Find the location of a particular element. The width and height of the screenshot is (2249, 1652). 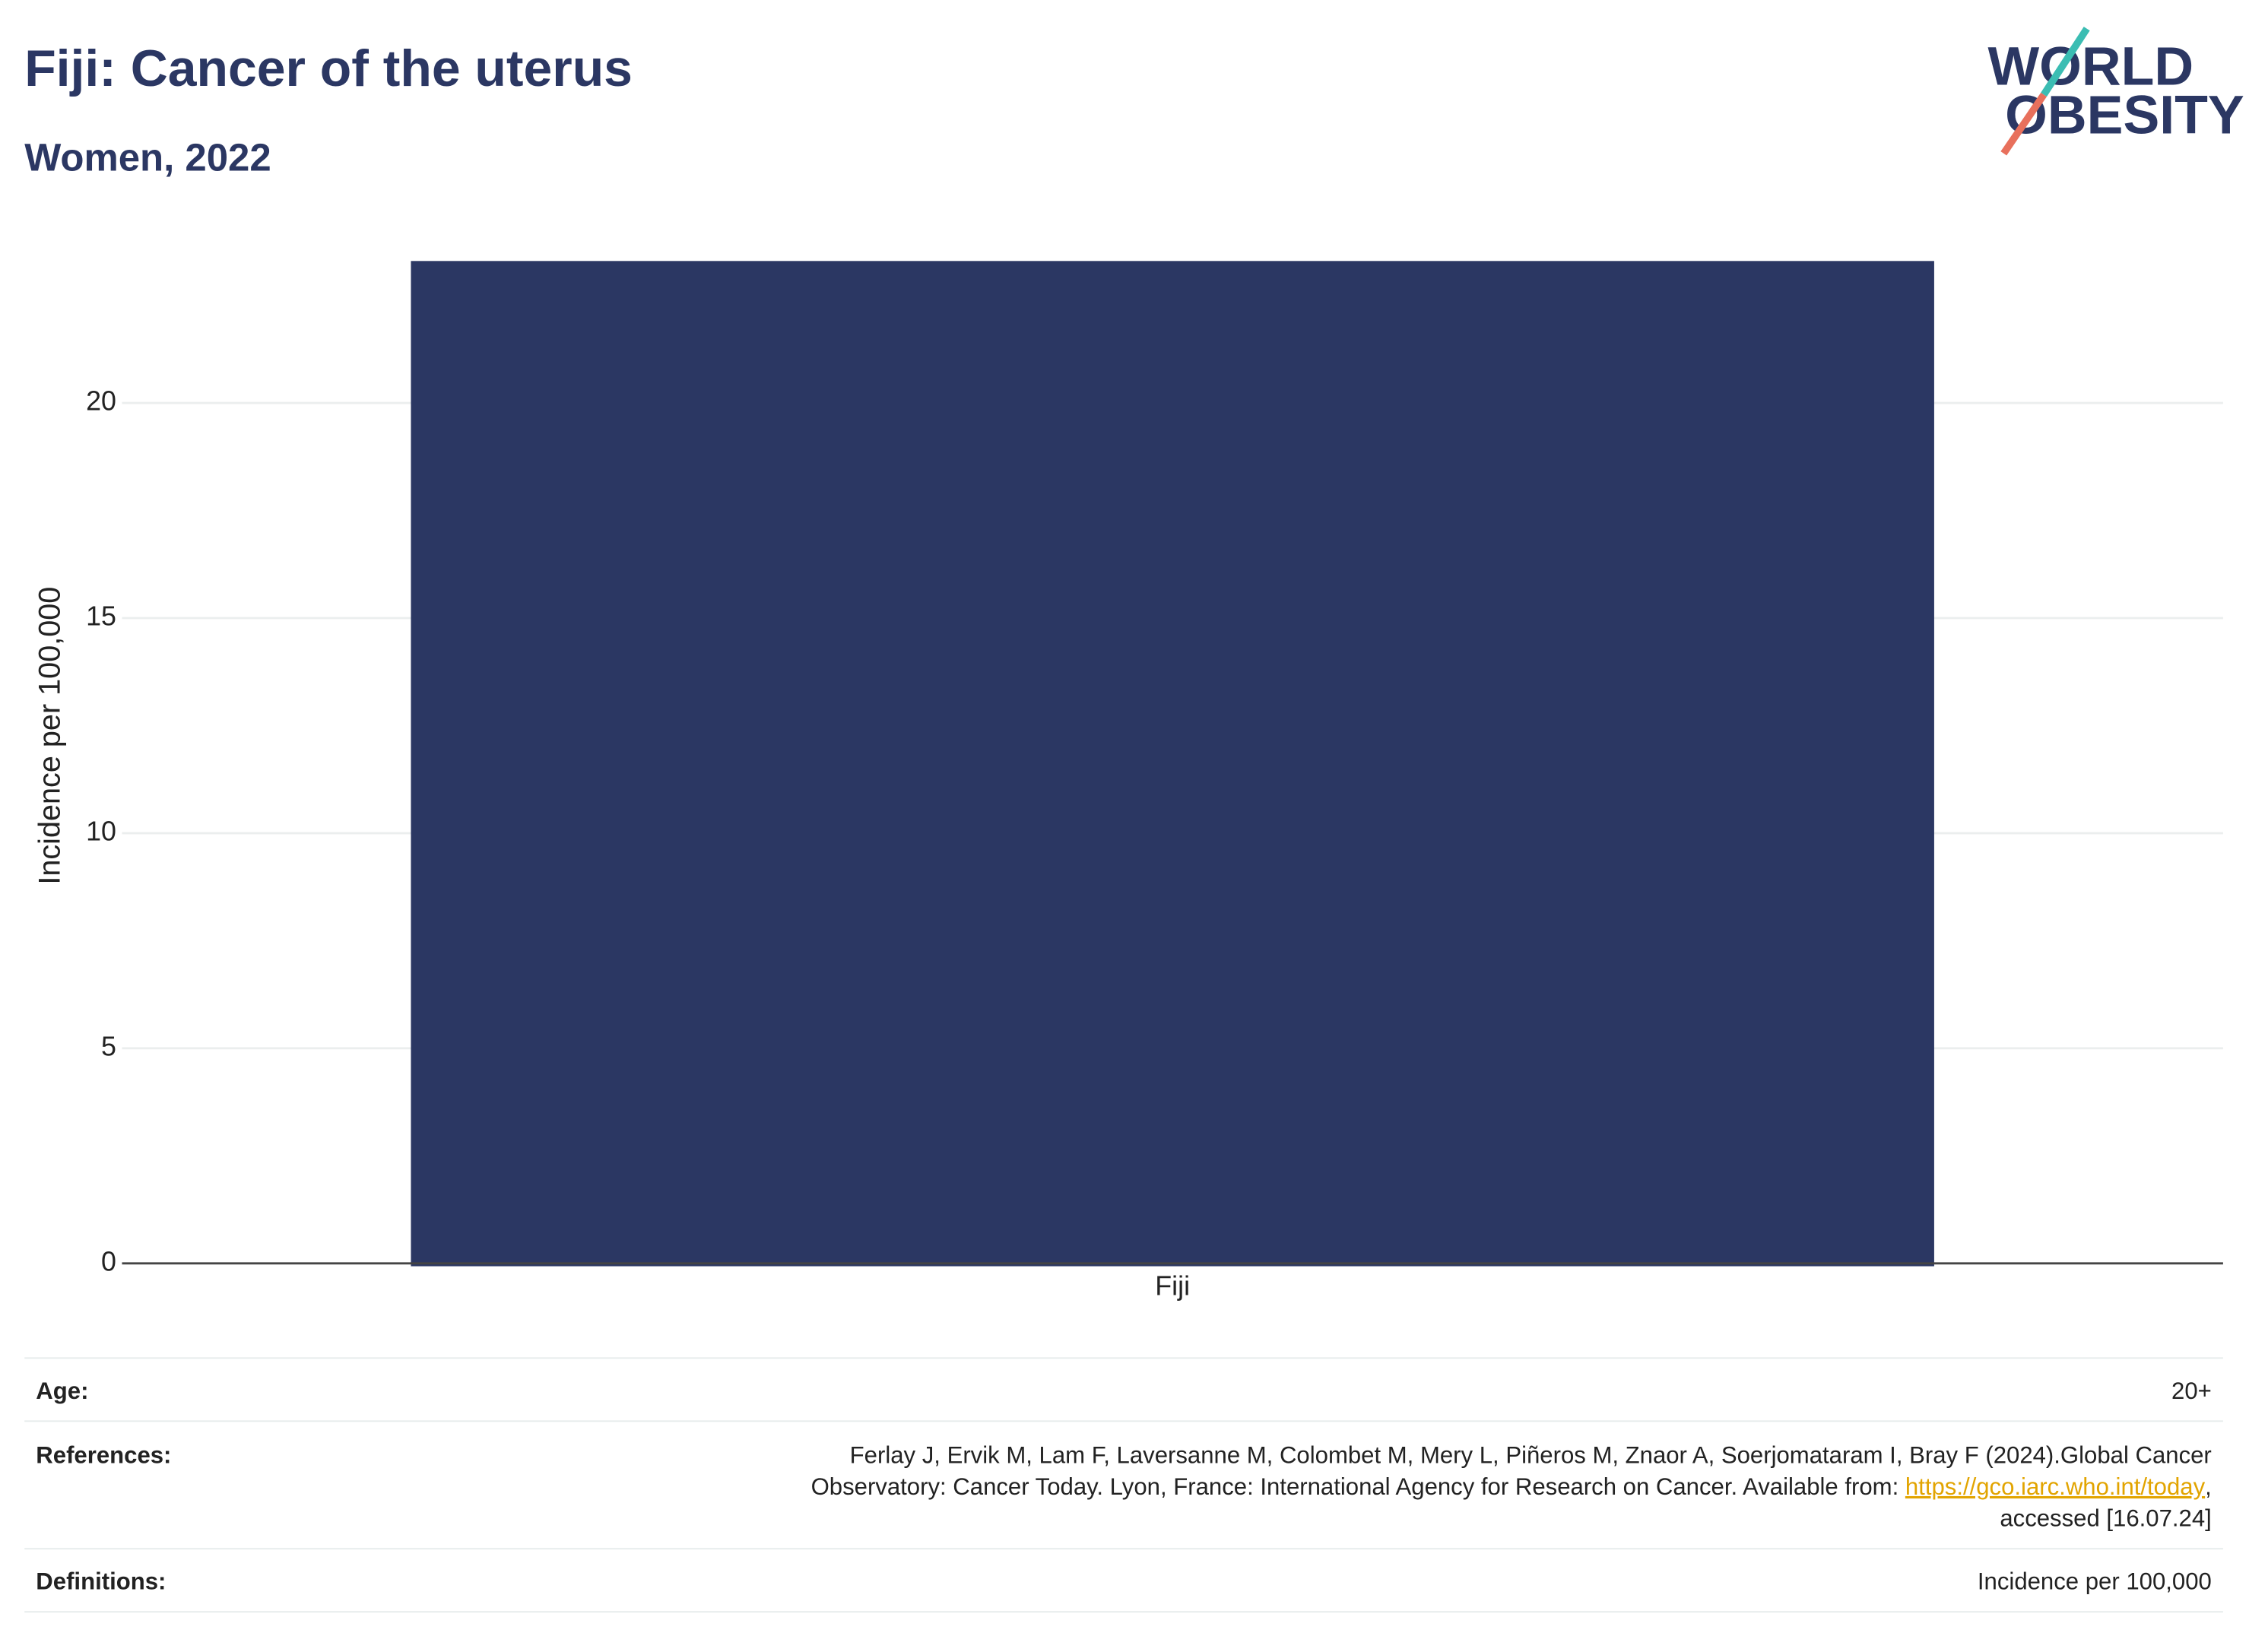

row-value: accessed [16.07.24] is located at coordinates (2105, 1518).